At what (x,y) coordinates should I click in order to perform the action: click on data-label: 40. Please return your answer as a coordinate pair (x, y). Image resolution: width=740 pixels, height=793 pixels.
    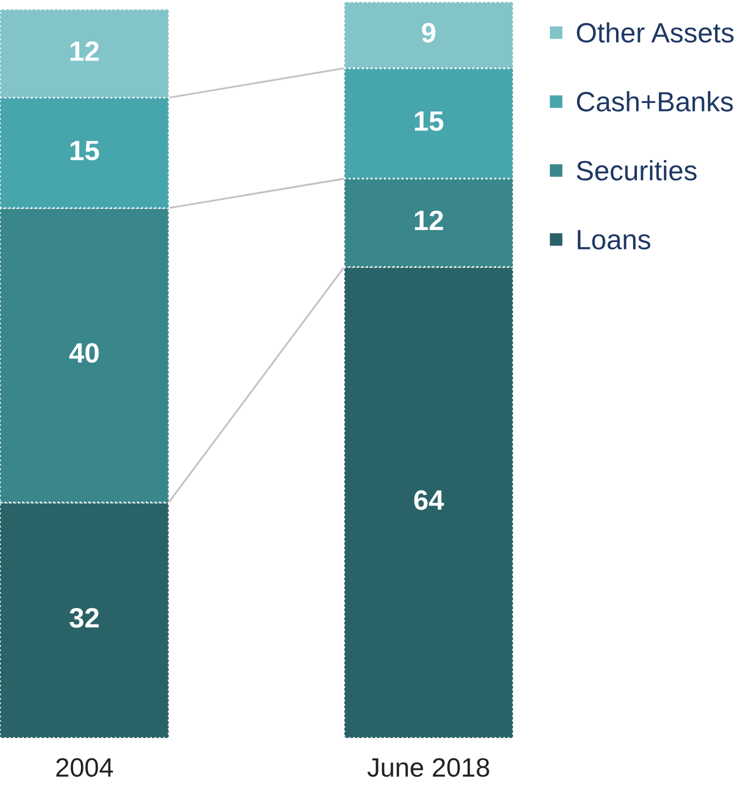
    Looking at the image, I should click on (84, 353).